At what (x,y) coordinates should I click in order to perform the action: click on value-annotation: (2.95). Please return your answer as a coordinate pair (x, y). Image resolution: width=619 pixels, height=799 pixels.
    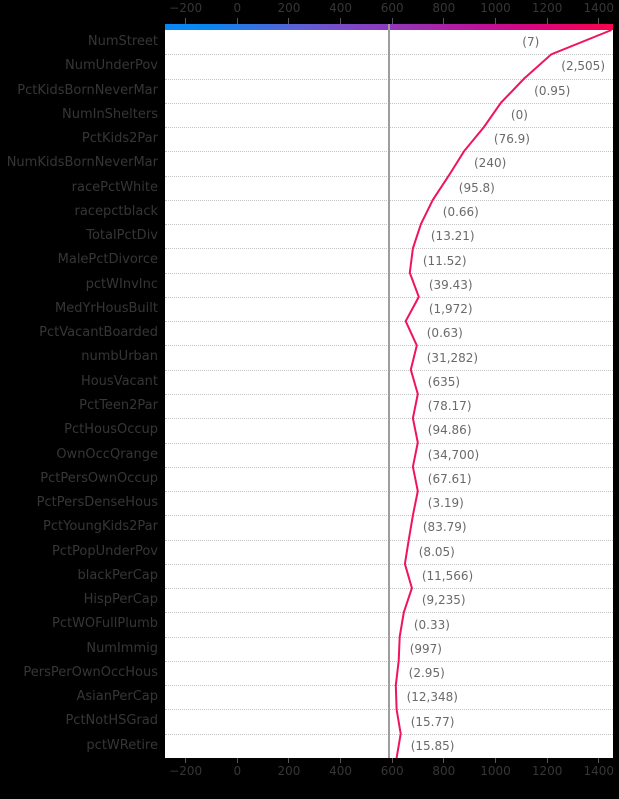
    Looking at the image, I should click on (426, 673).